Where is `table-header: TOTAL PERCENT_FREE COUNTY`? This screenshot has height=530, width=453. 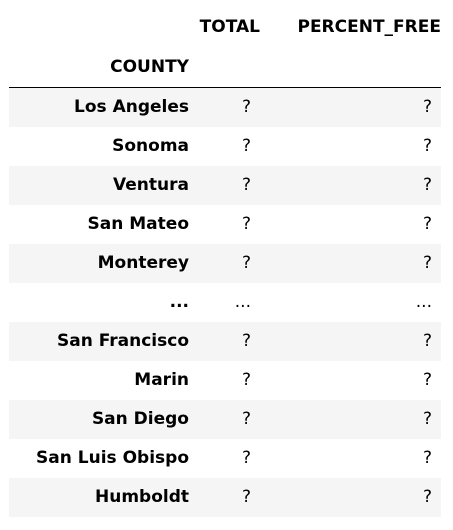 table-header: TOTAL PERCENT_FREE COUNTY is located at coordinates (225, 47).